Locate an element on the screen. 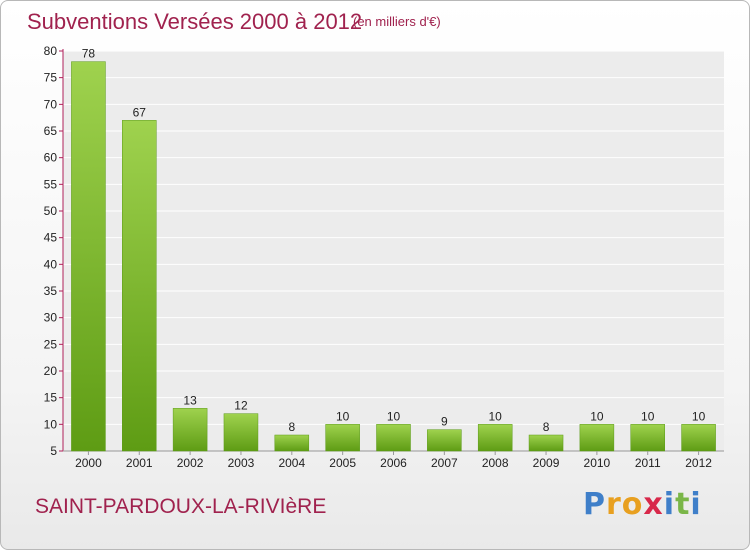  x-tick-label: 2007 is located at coordinates (444, 463).